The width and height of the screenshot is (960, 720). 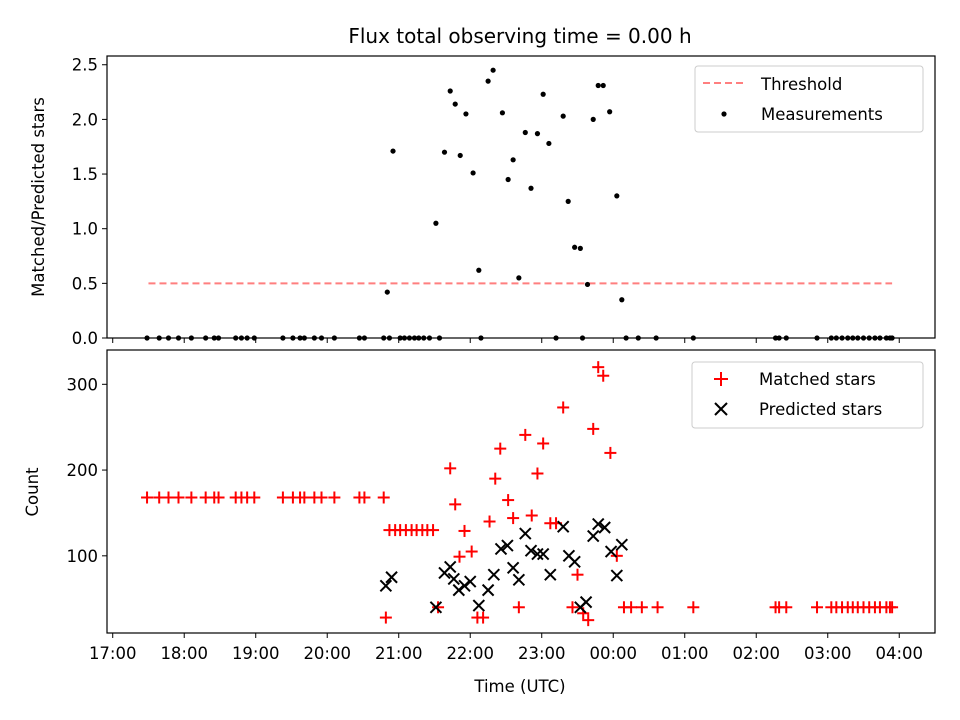 What do you see at coordinates (504, 565) in the screenshot?
I see `predicted-stars-points` at bounding box center [504, 565].